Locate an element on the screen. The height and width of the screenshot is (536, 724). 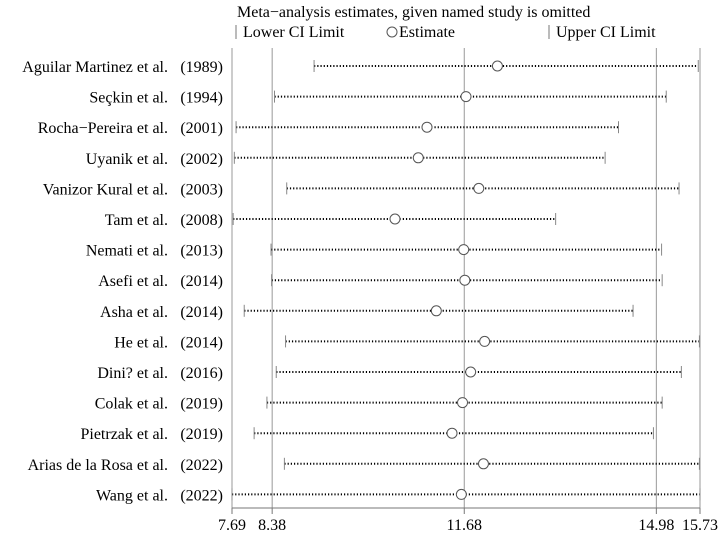
legend-upper-label: Upper CI Limit is located at coordinates (606, 32).